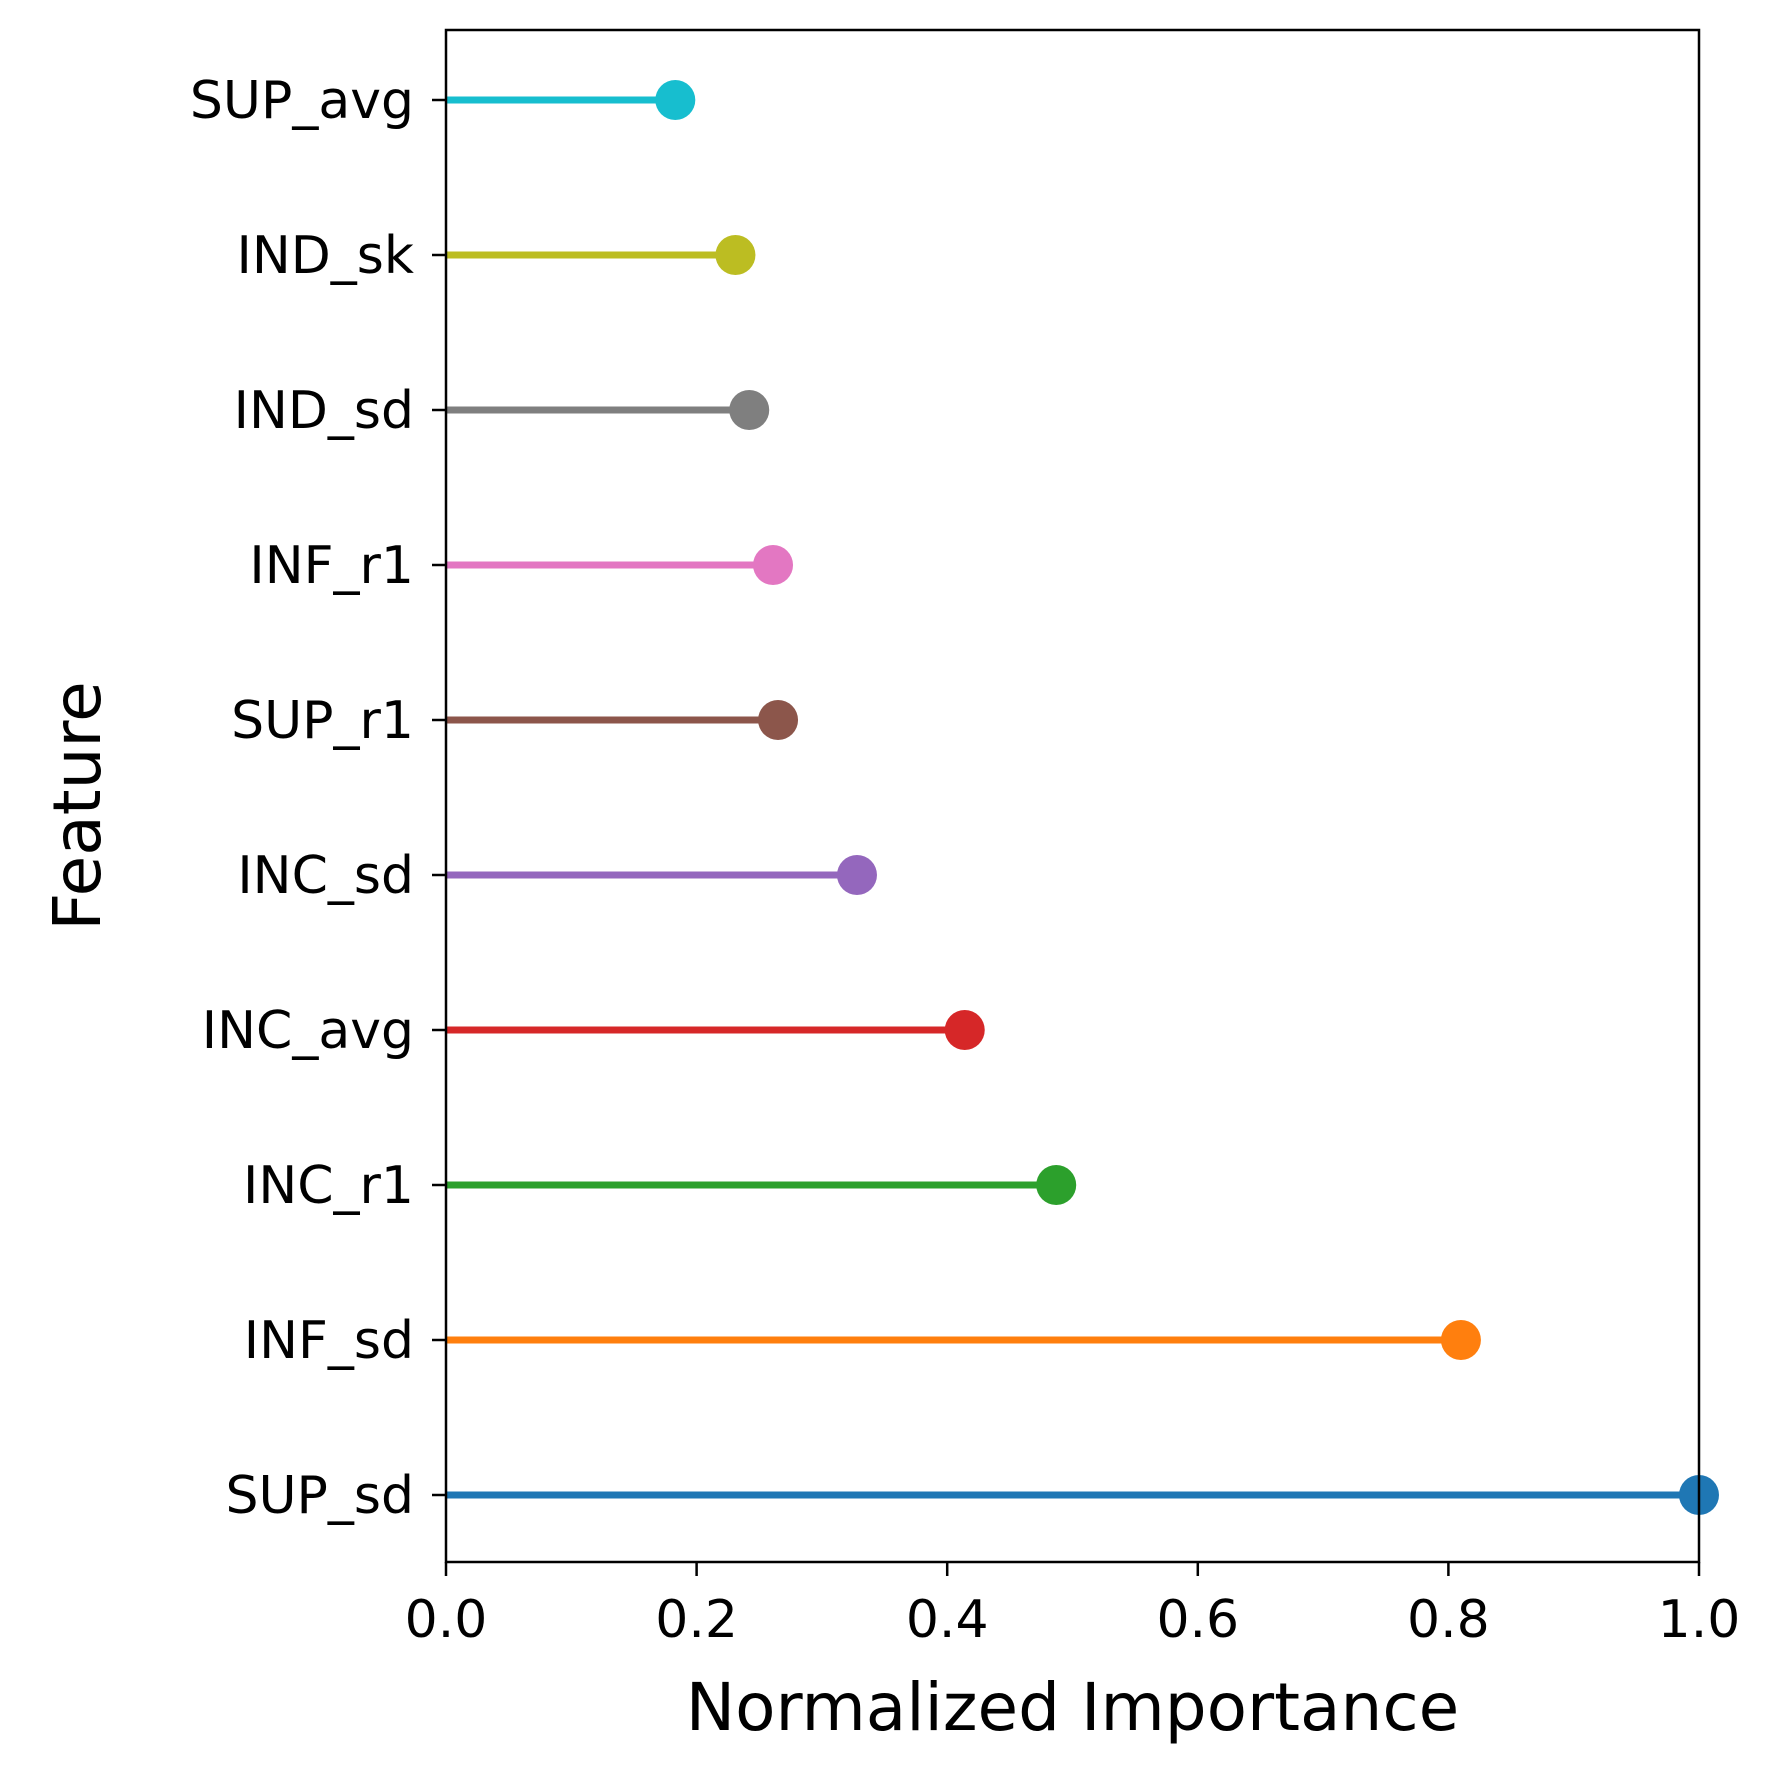 The height and width of the screenshot is (1771, 1770). I want to click on y-tick-label: SUP_r1, so click(322, 721).